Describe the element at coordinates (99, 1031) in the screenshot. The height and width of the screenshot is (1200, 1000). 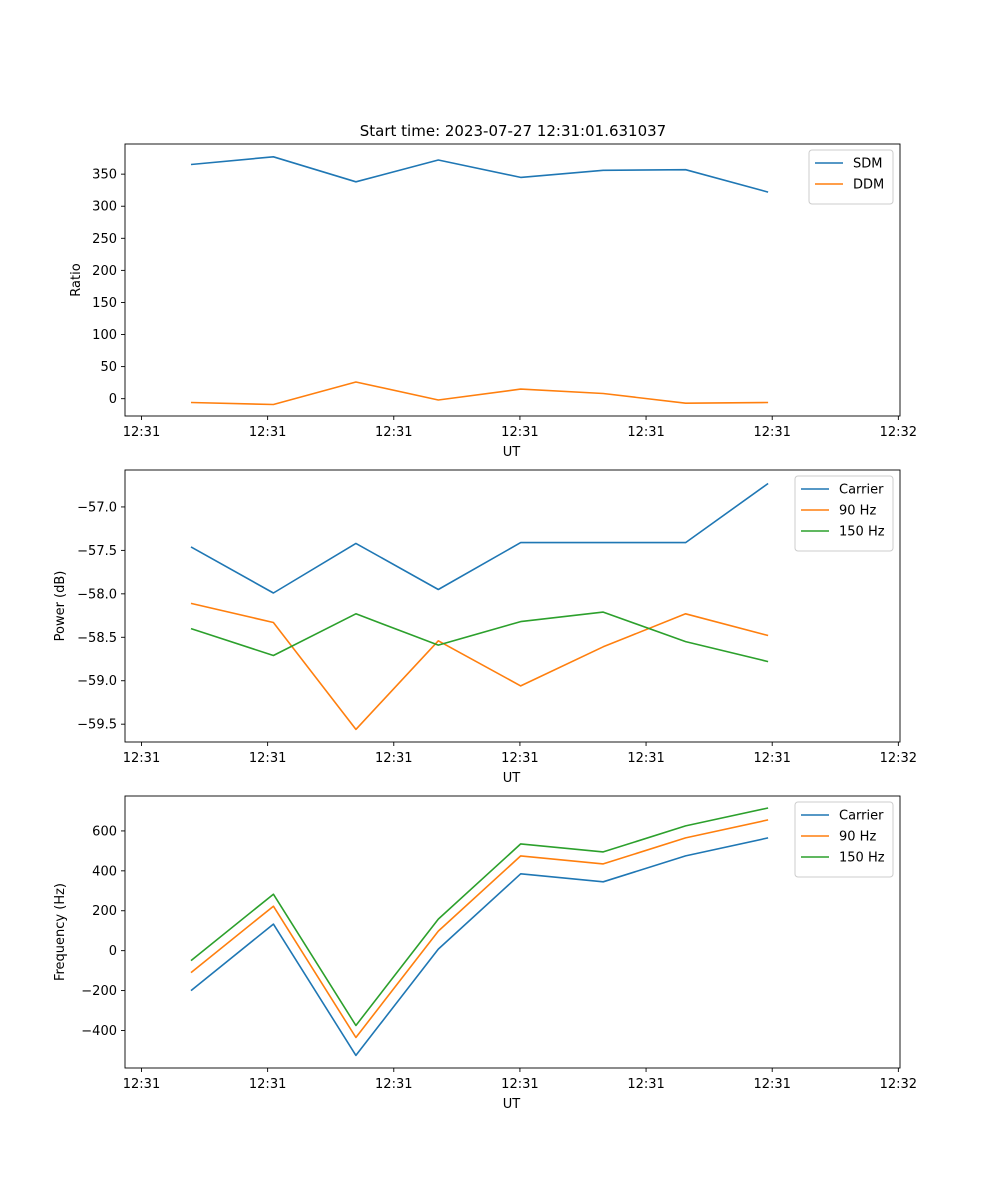
I see `y-tick-label: −400` at that location.